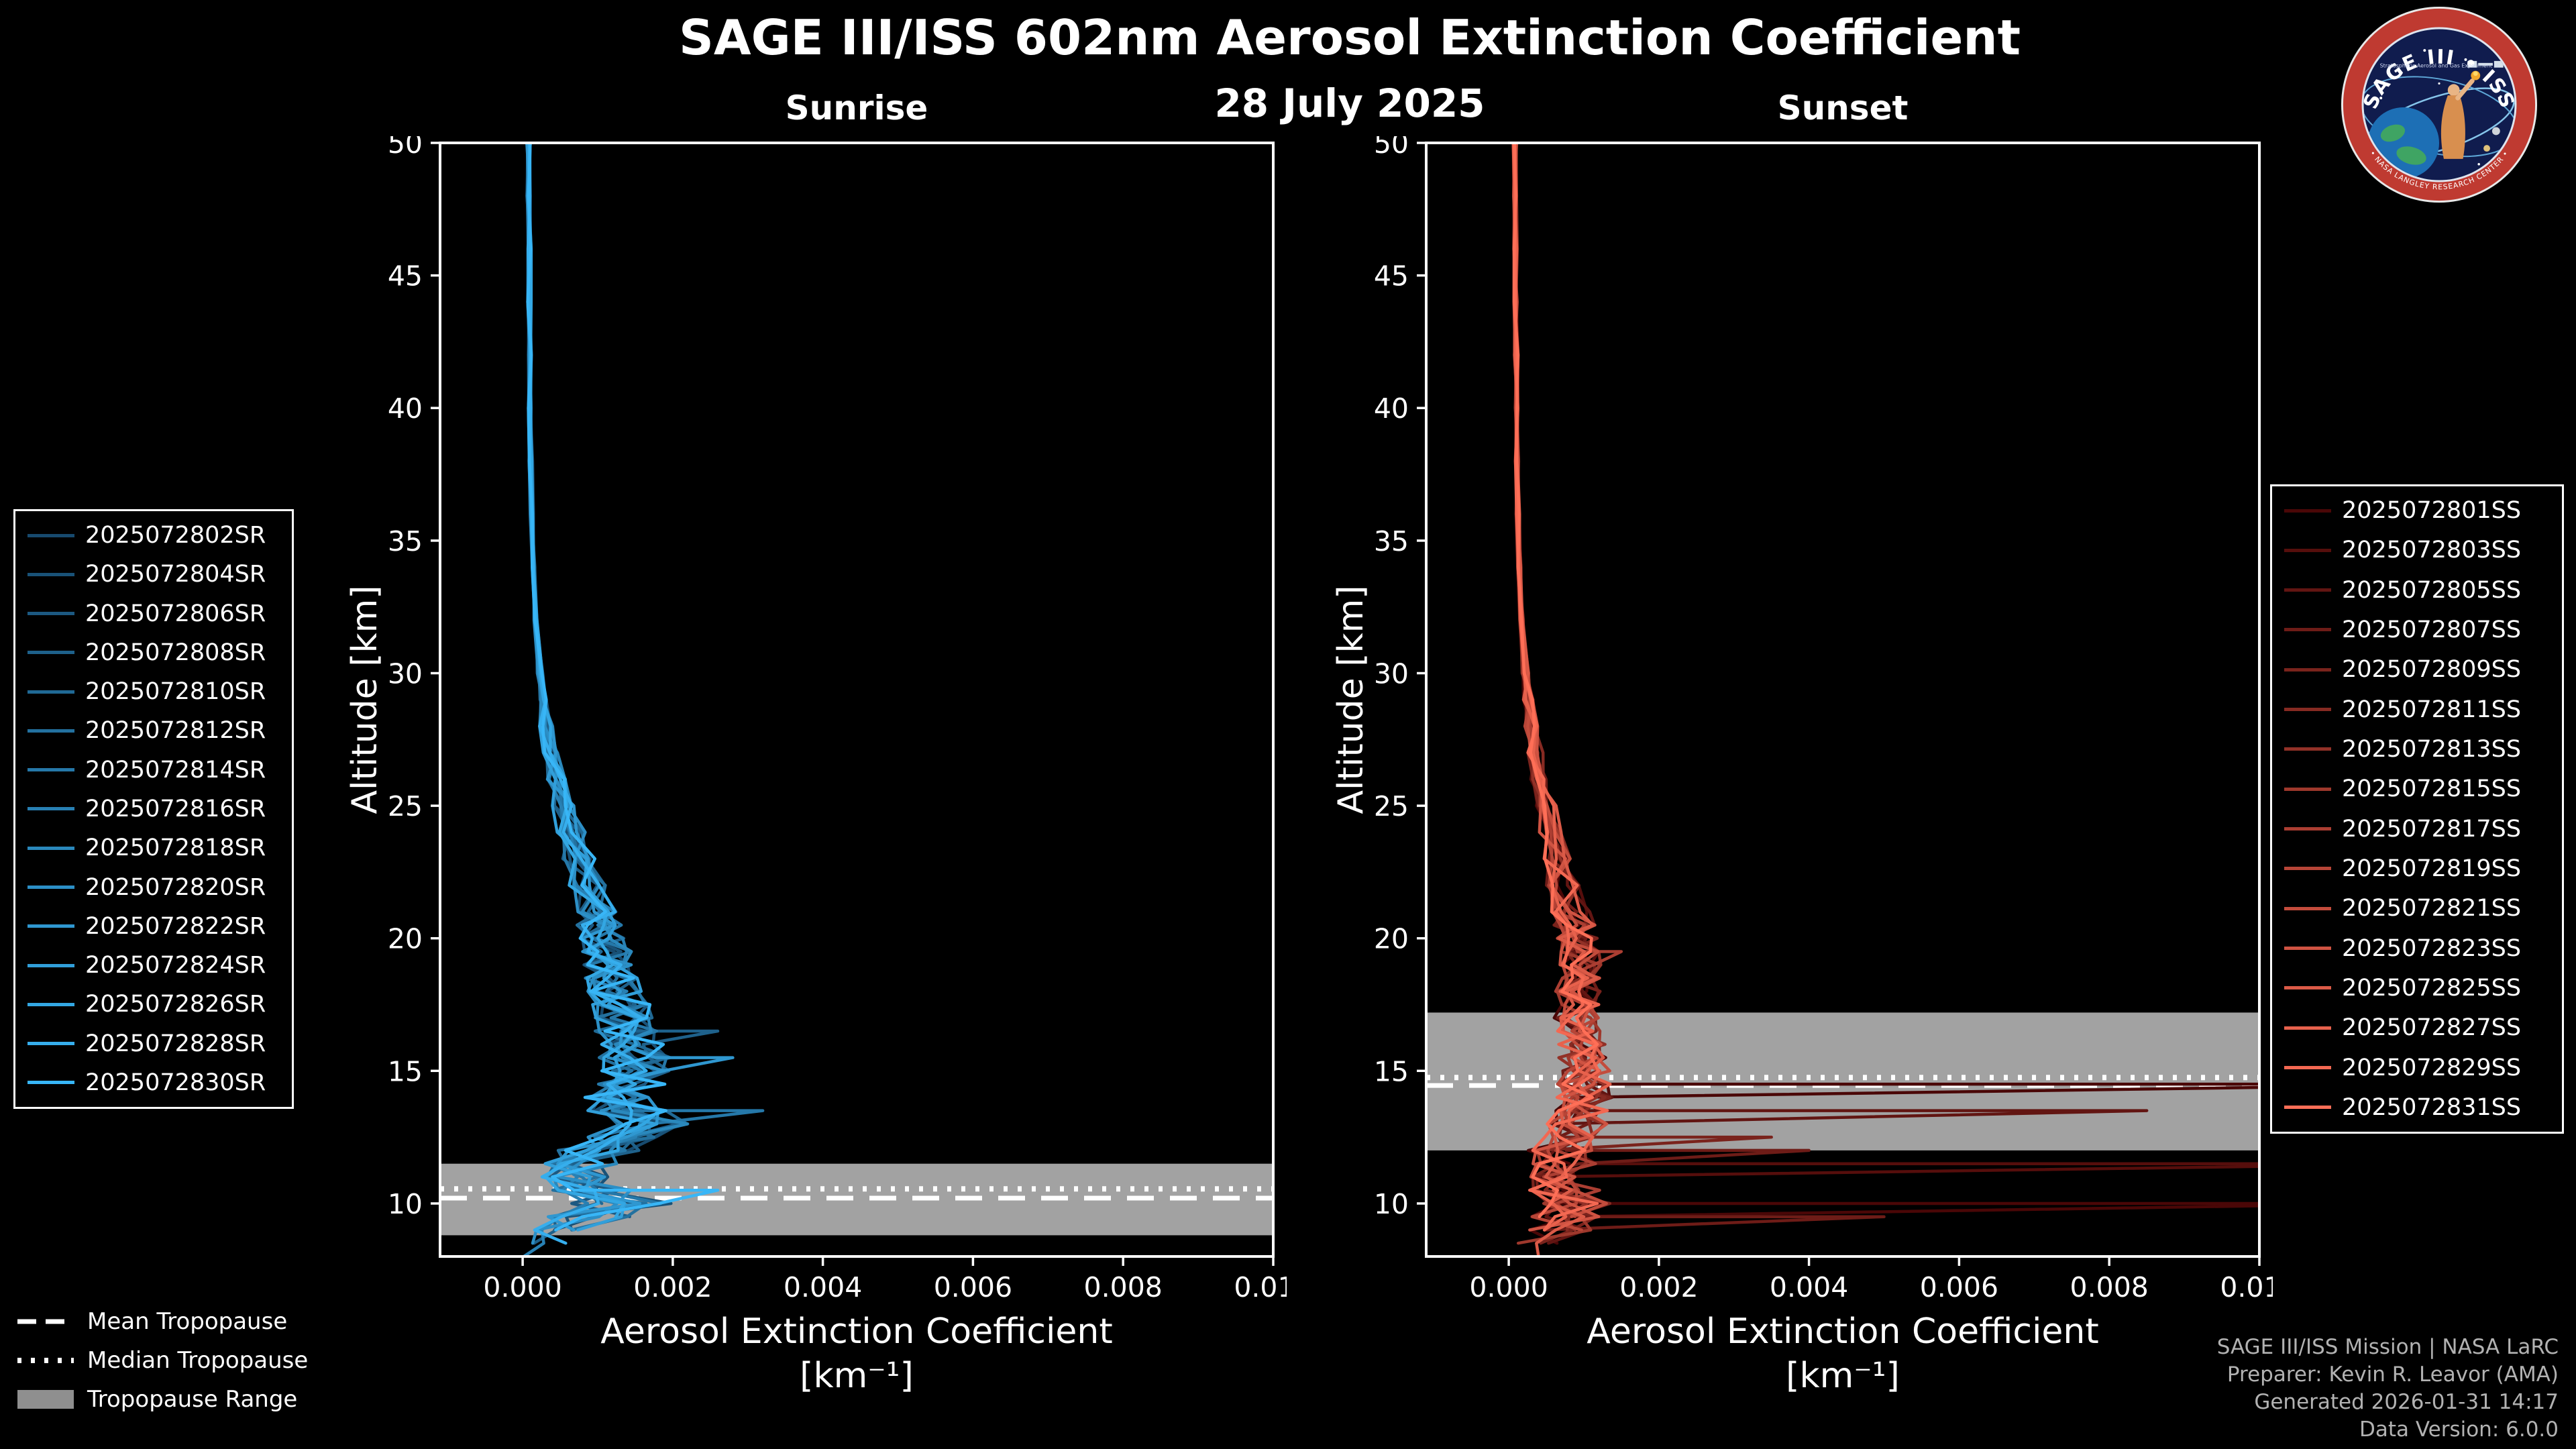 Image resolution: width=2576 pixels, height=1449 pixels. Describe the element at coordinates (2432, 829) in the screenshot. I see `legend-label: 2025072817SS` at that location.